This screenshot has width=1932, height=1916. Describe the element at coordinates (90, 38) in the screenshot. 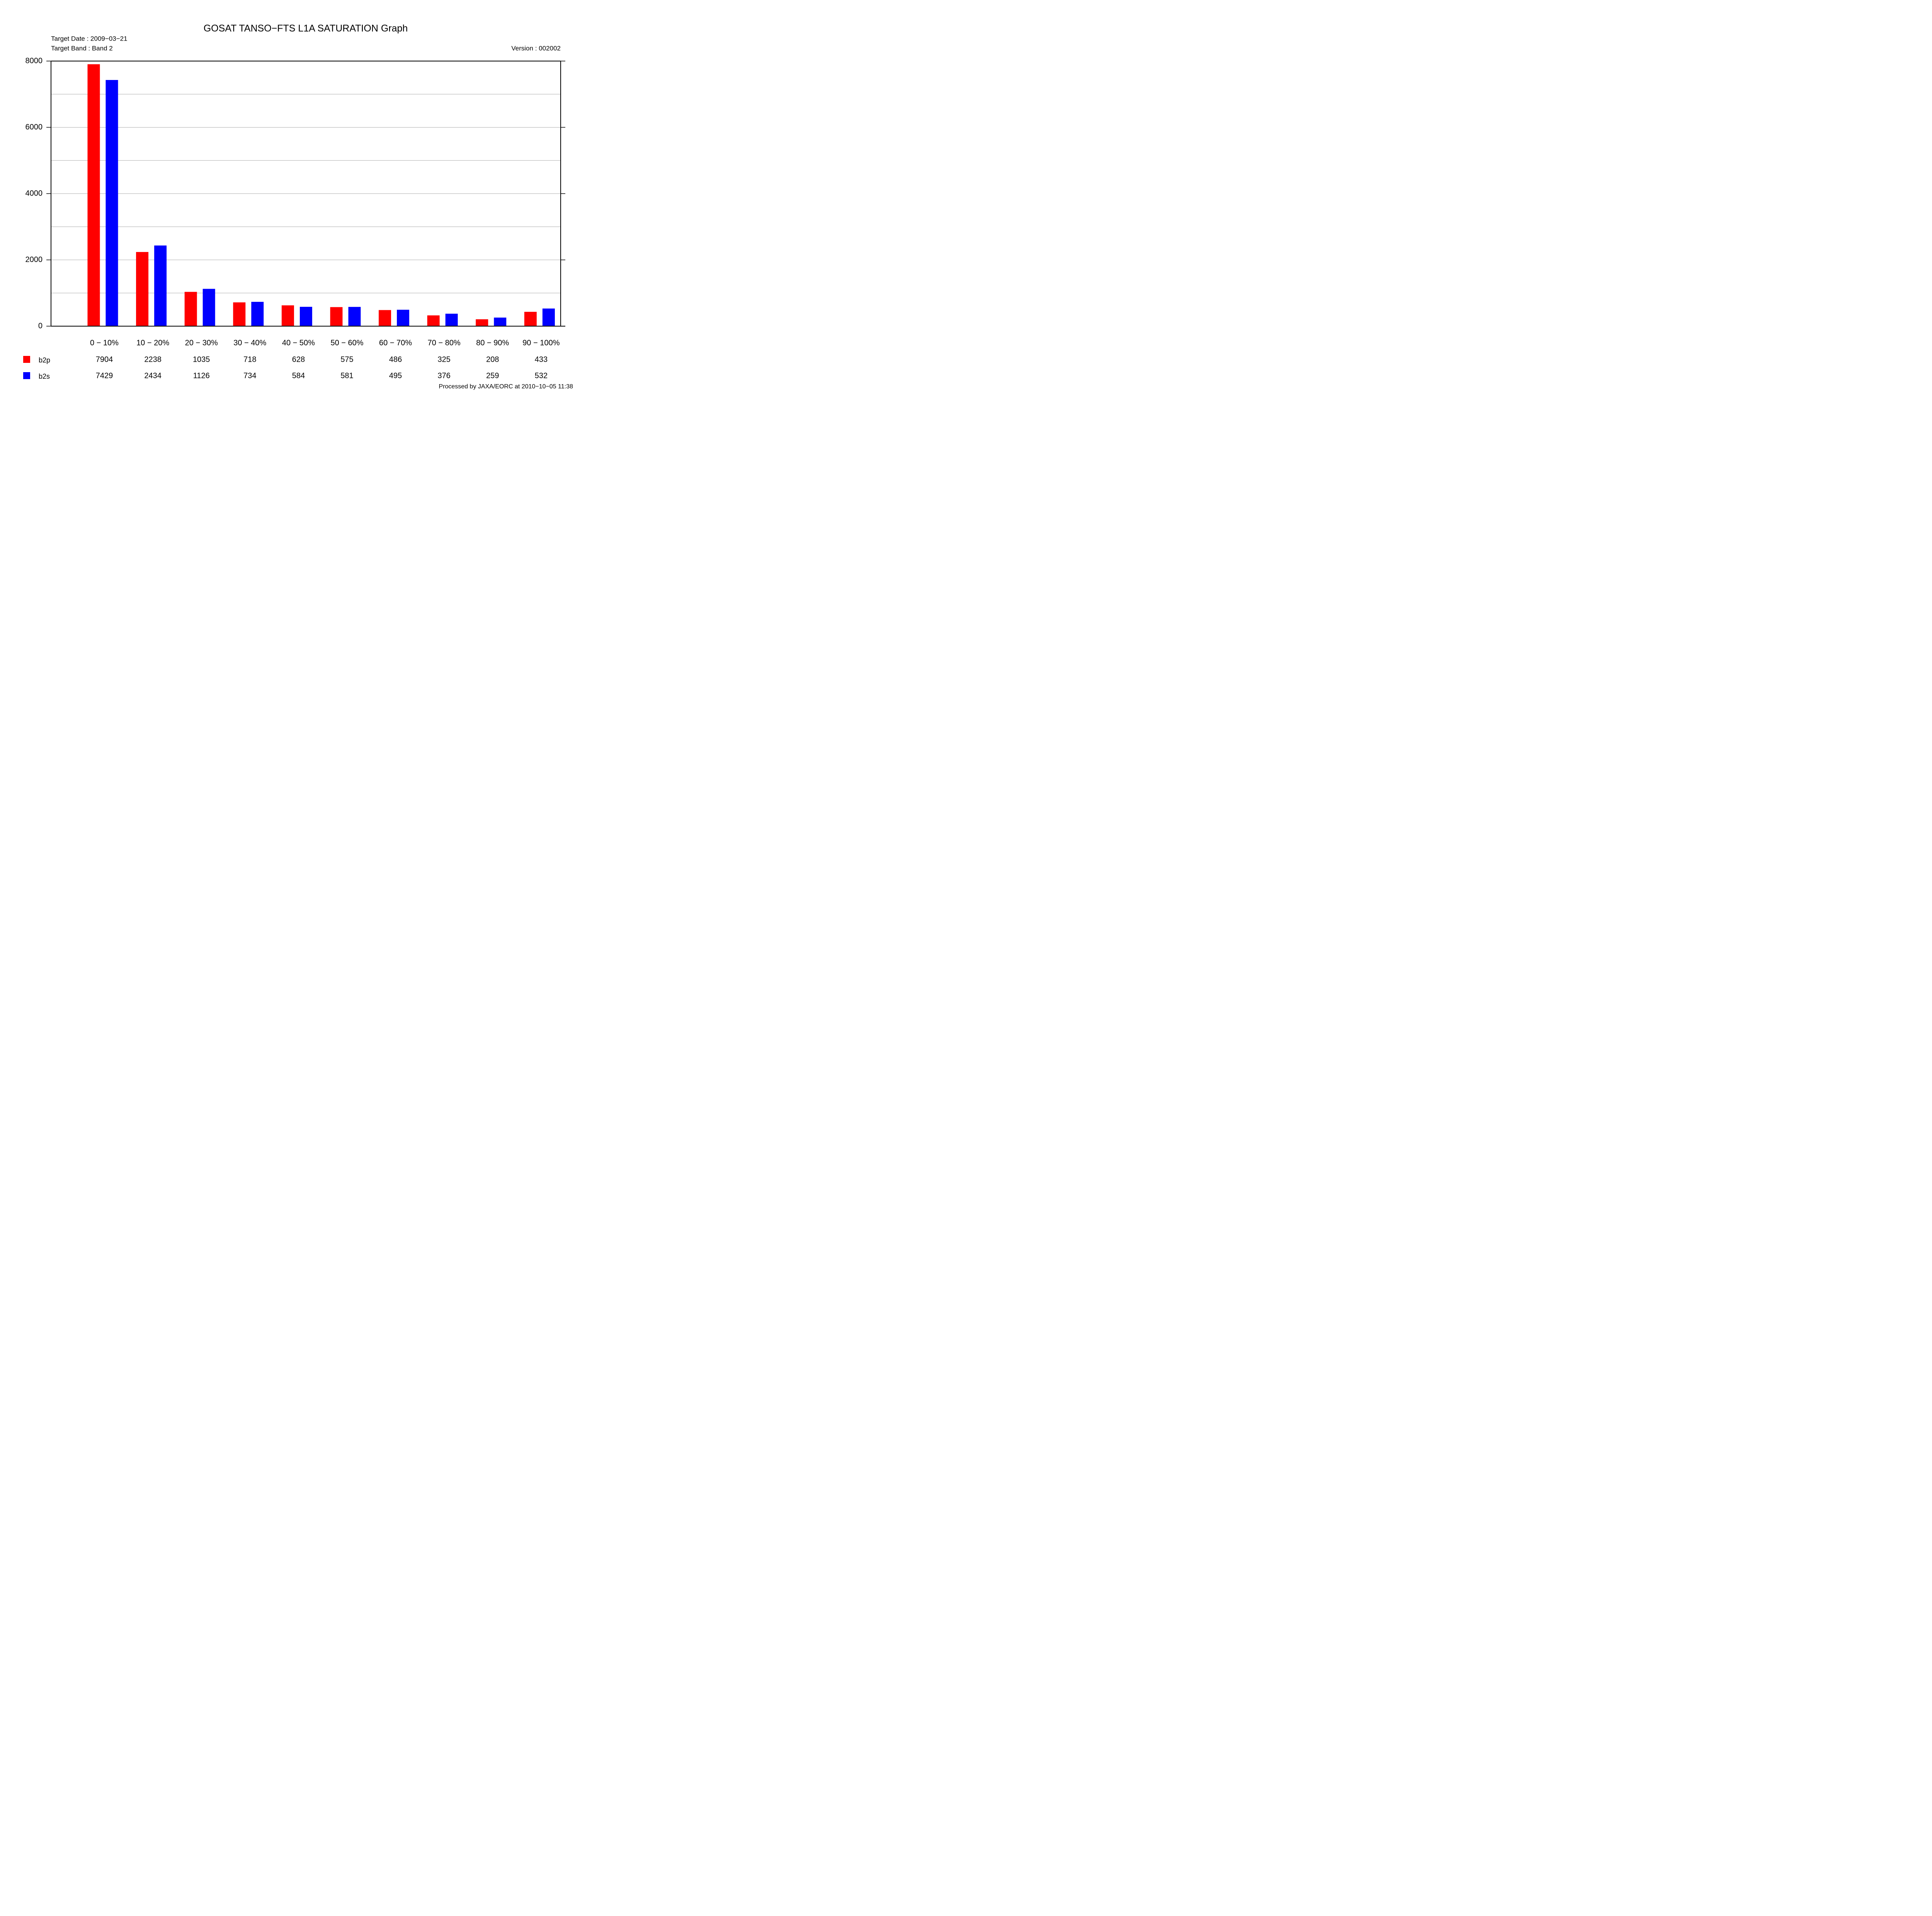

I see `subtitle: Target Date : 2009−03−21` at that location.